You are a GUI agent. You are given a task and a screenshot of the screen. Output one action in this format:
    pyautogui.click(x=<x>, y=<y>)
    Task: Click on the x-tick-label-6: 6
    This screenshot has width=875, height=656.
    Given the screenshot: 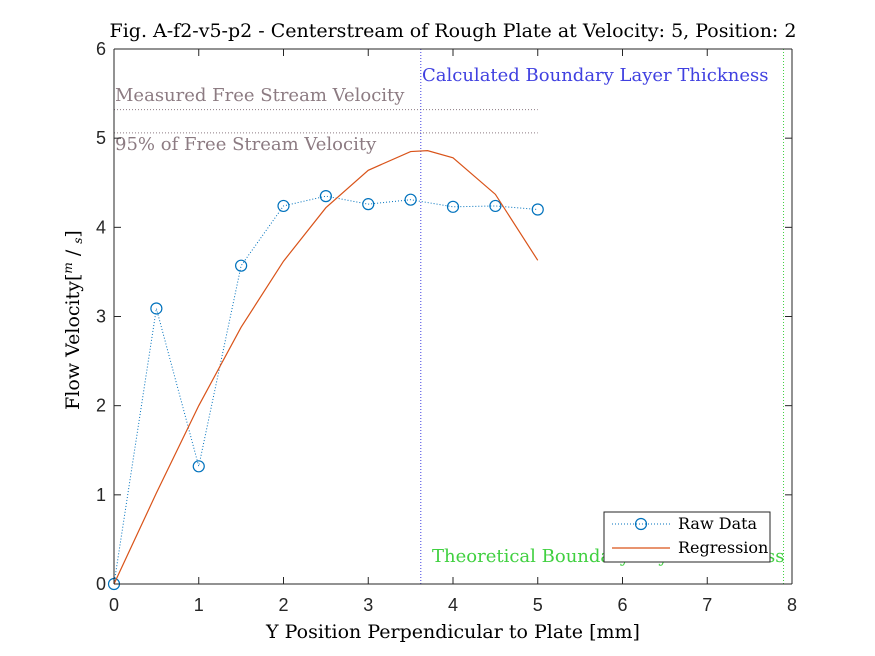 What is the action you would take?
    pyautogui.click(x=622, y=605)
    